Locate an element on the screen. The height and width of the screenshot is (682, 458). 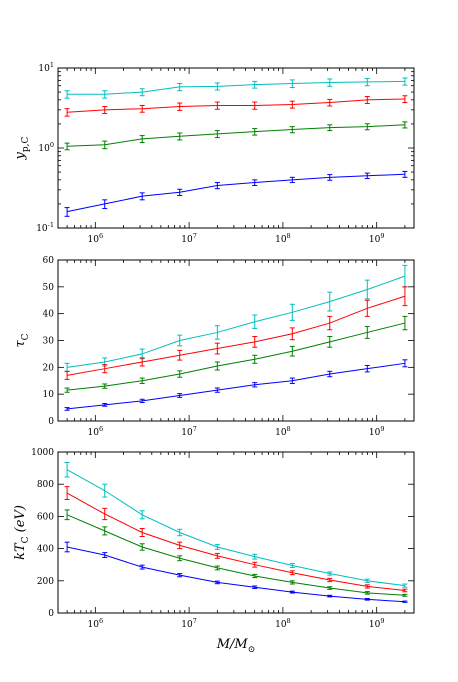
y-tick-label: 10⁻¹ is located at coordinates (45, 227).